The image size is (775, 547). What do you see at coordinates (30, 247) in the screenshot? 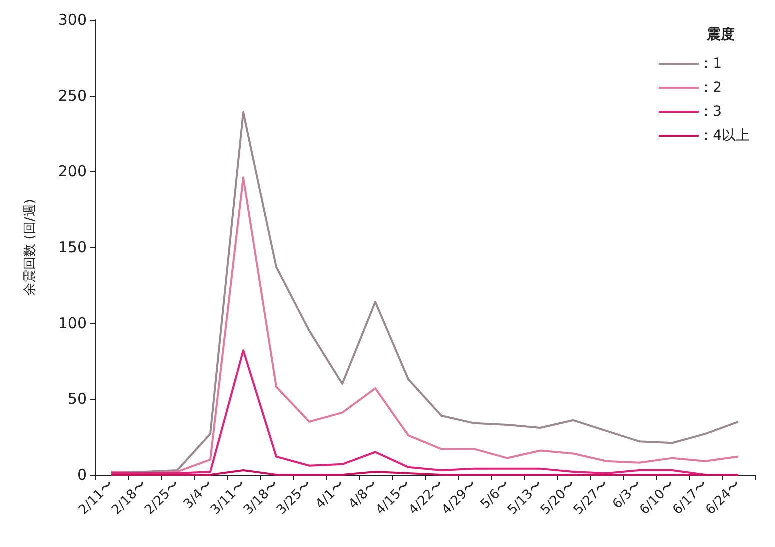
I see `y-axis-title: 余震回数 (回/週)` at bounding box center [30, 247].